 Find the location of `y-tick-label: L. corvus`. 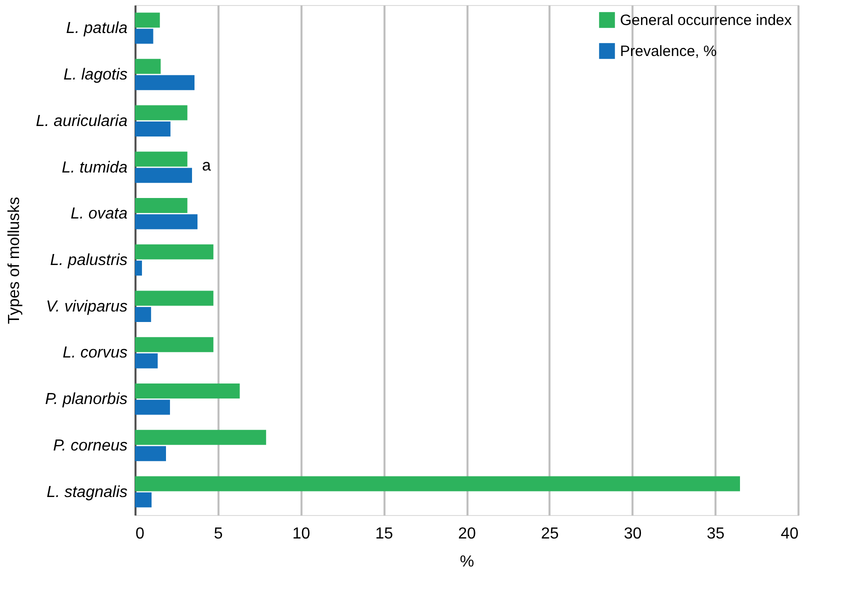

y-tick-label: L. corvus is located at coordinates (95, 353).